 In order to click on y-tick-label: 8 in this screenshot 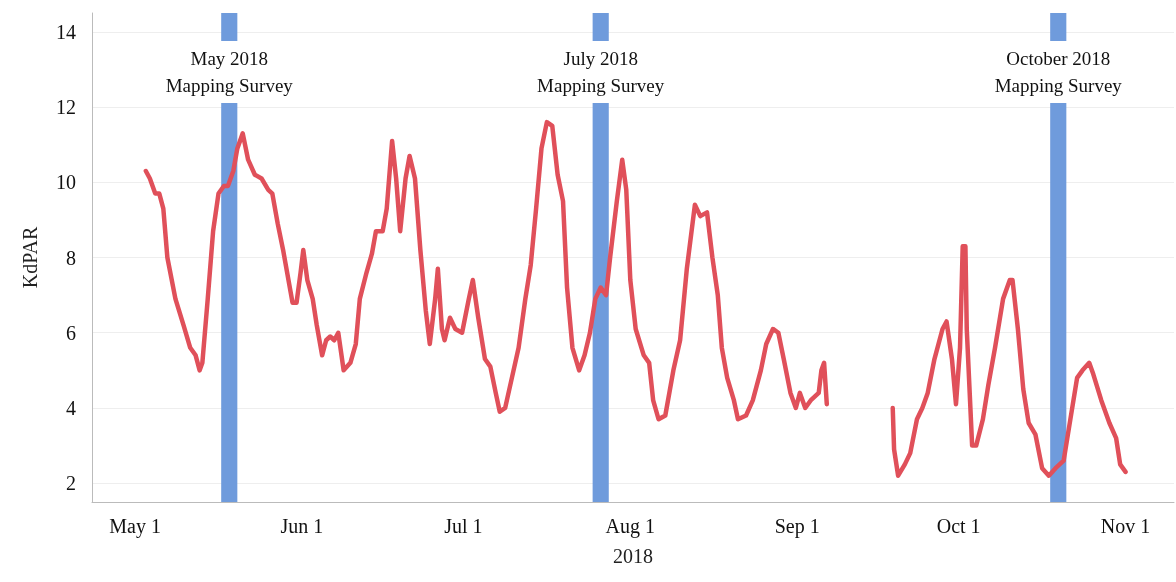, I will do `click(71, 257)`.